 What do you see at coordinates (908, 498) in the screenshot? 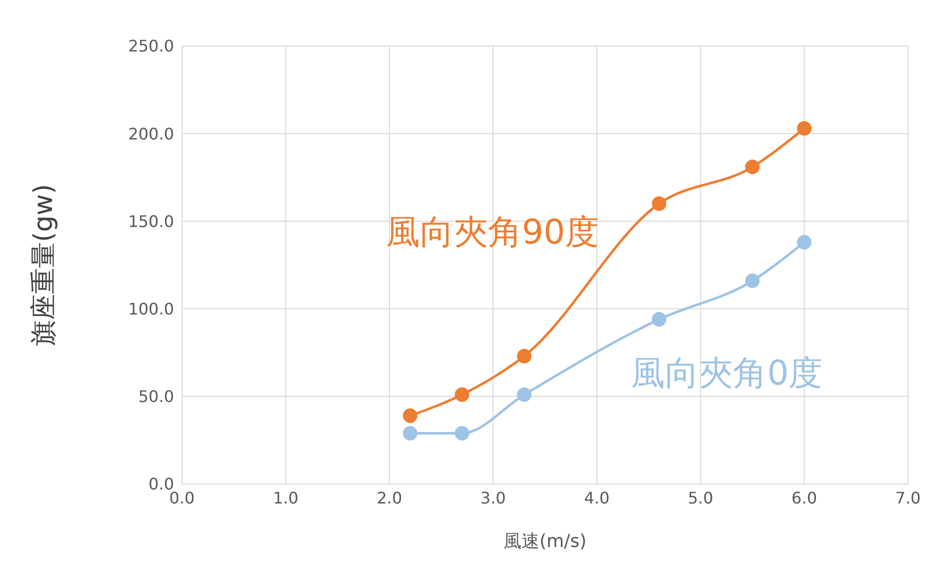
I see `x-tick-label: 7.0` at bounding box center [908, 498].